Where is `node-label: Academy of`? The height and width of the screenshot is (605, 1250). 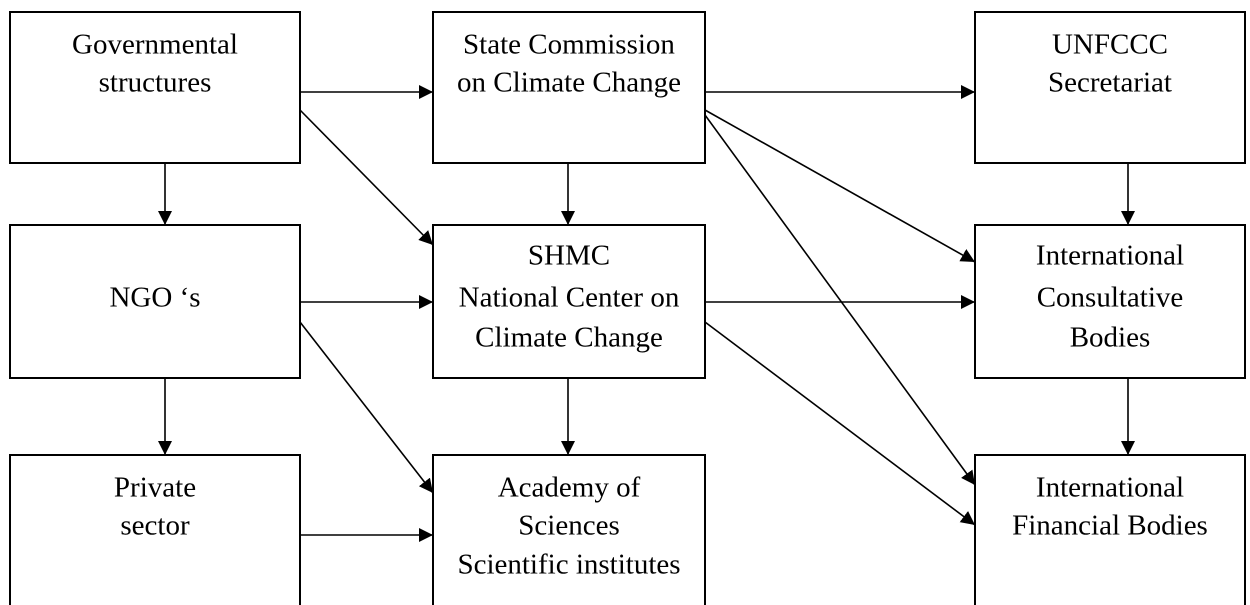 node-label: Academy of is located at coordinates (569, 488).